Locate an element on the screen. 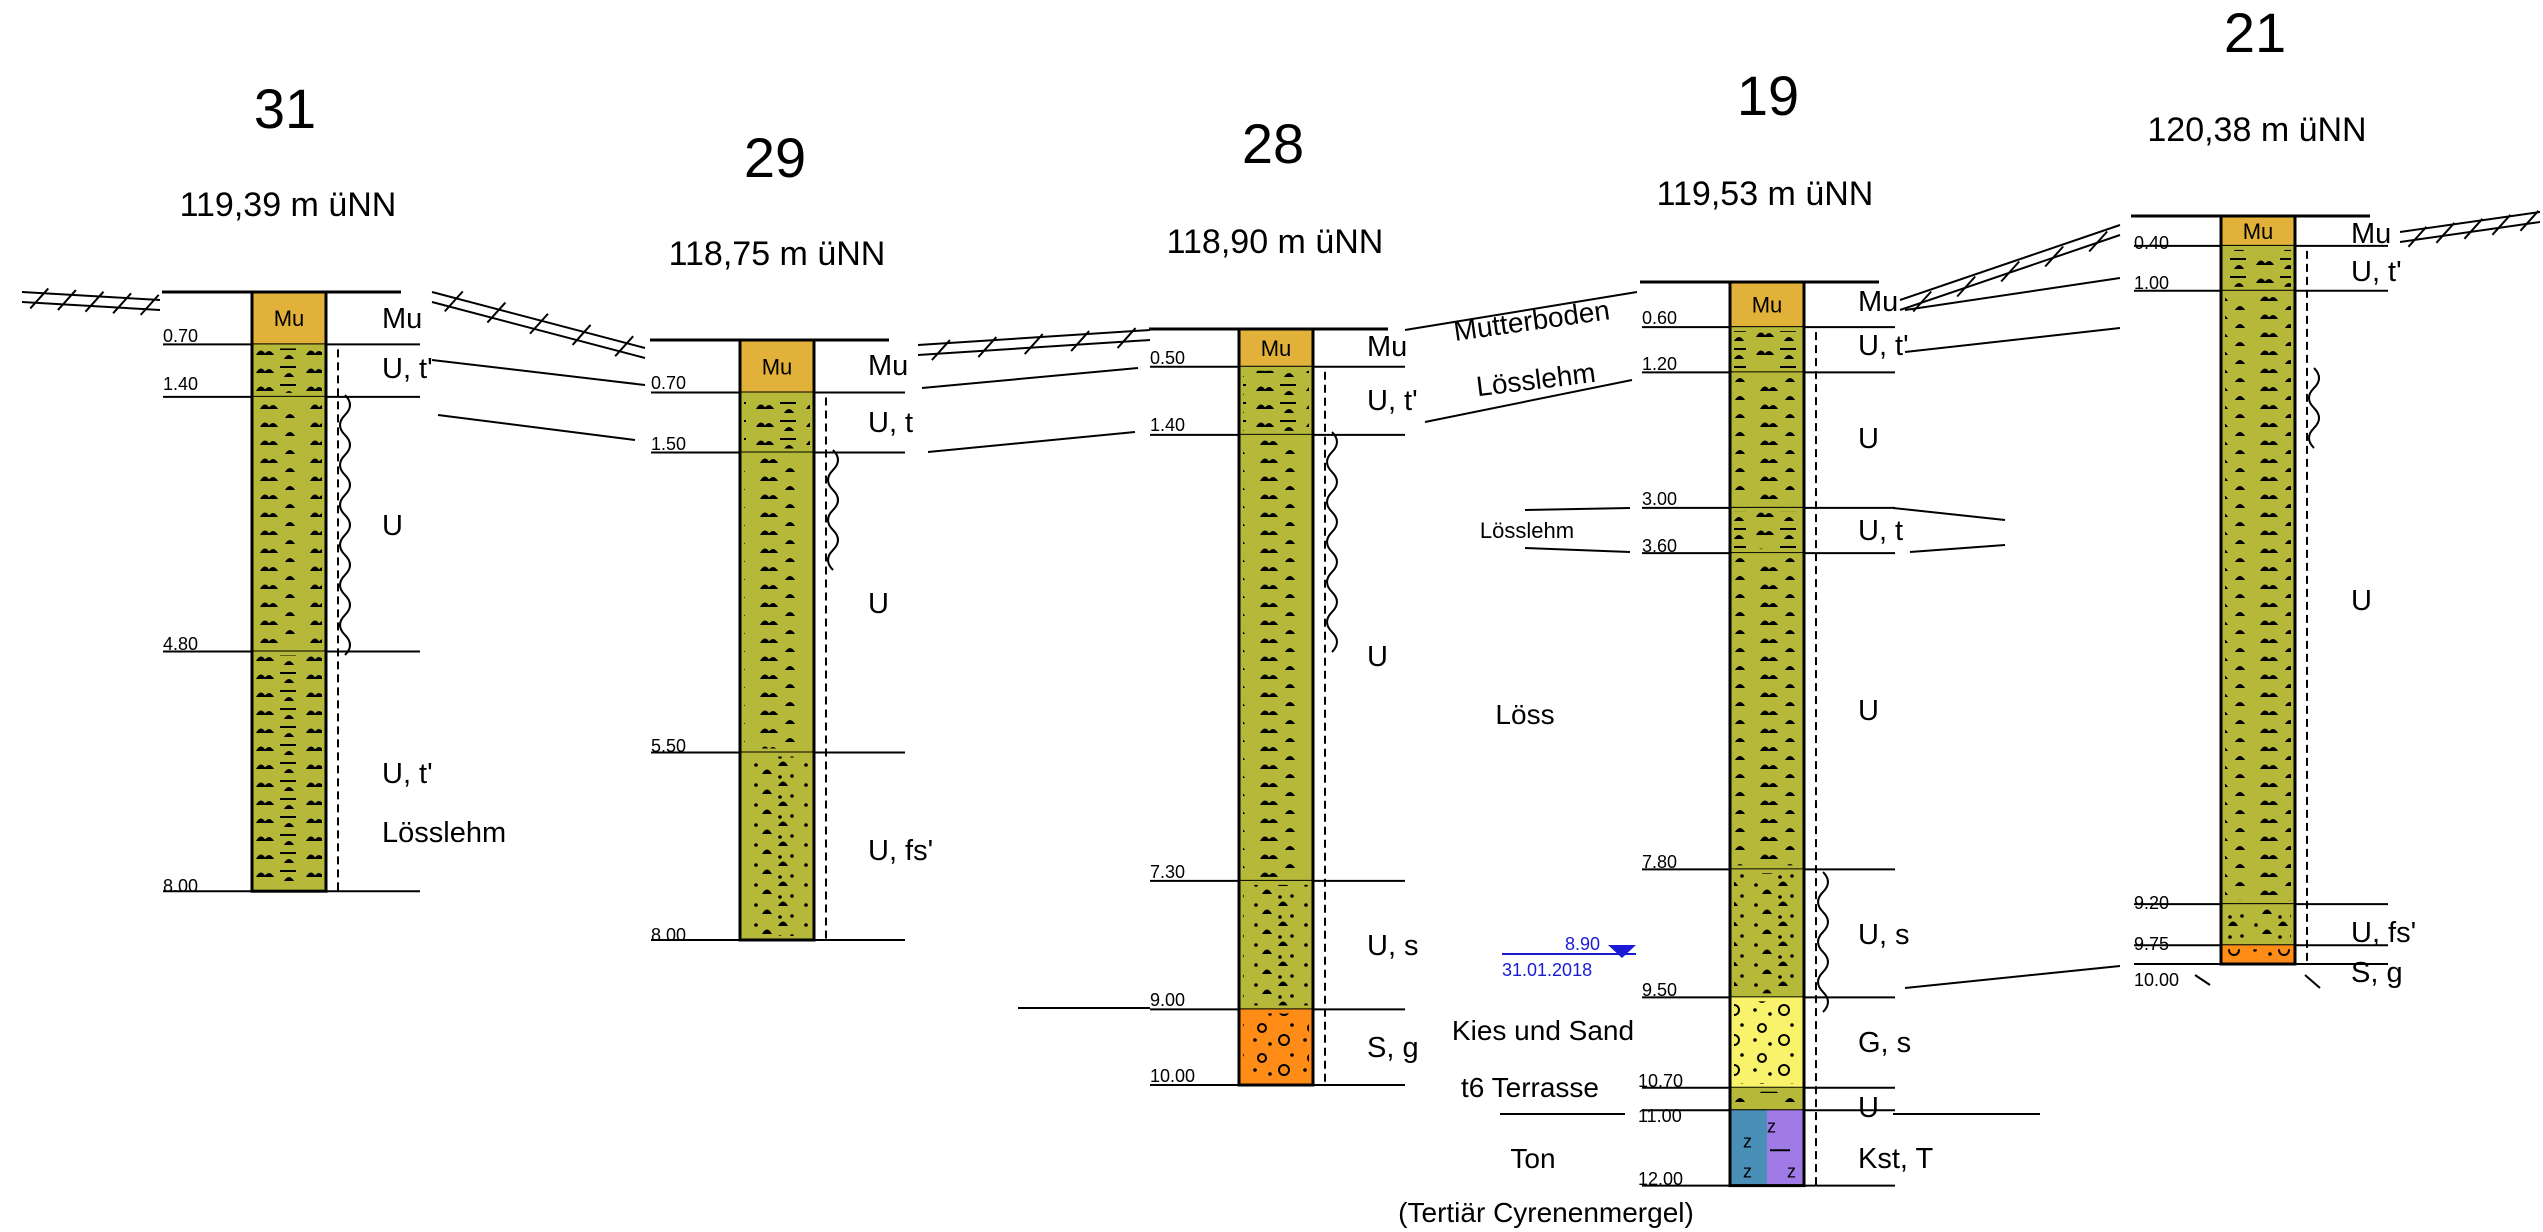 The image size is (2543, 1232). borehole-21-depth-4: 9.75 is located at coordinates (2151, 944).